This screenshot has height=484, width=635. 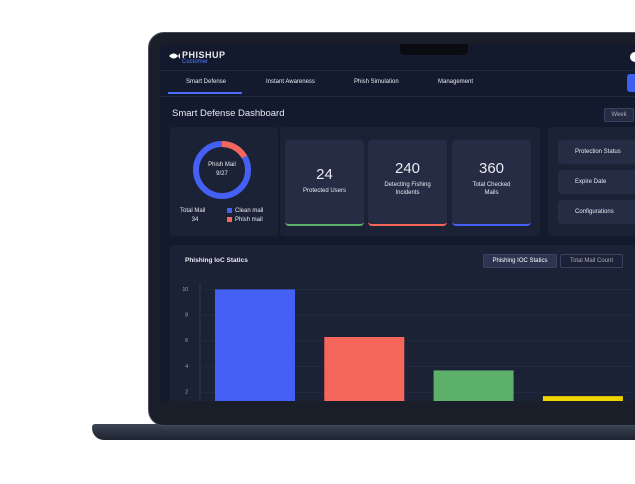 What do you see at coordinates (491, 168) in the screenshot?
I see `stat-value: 360` at bounding box center [491, 168].